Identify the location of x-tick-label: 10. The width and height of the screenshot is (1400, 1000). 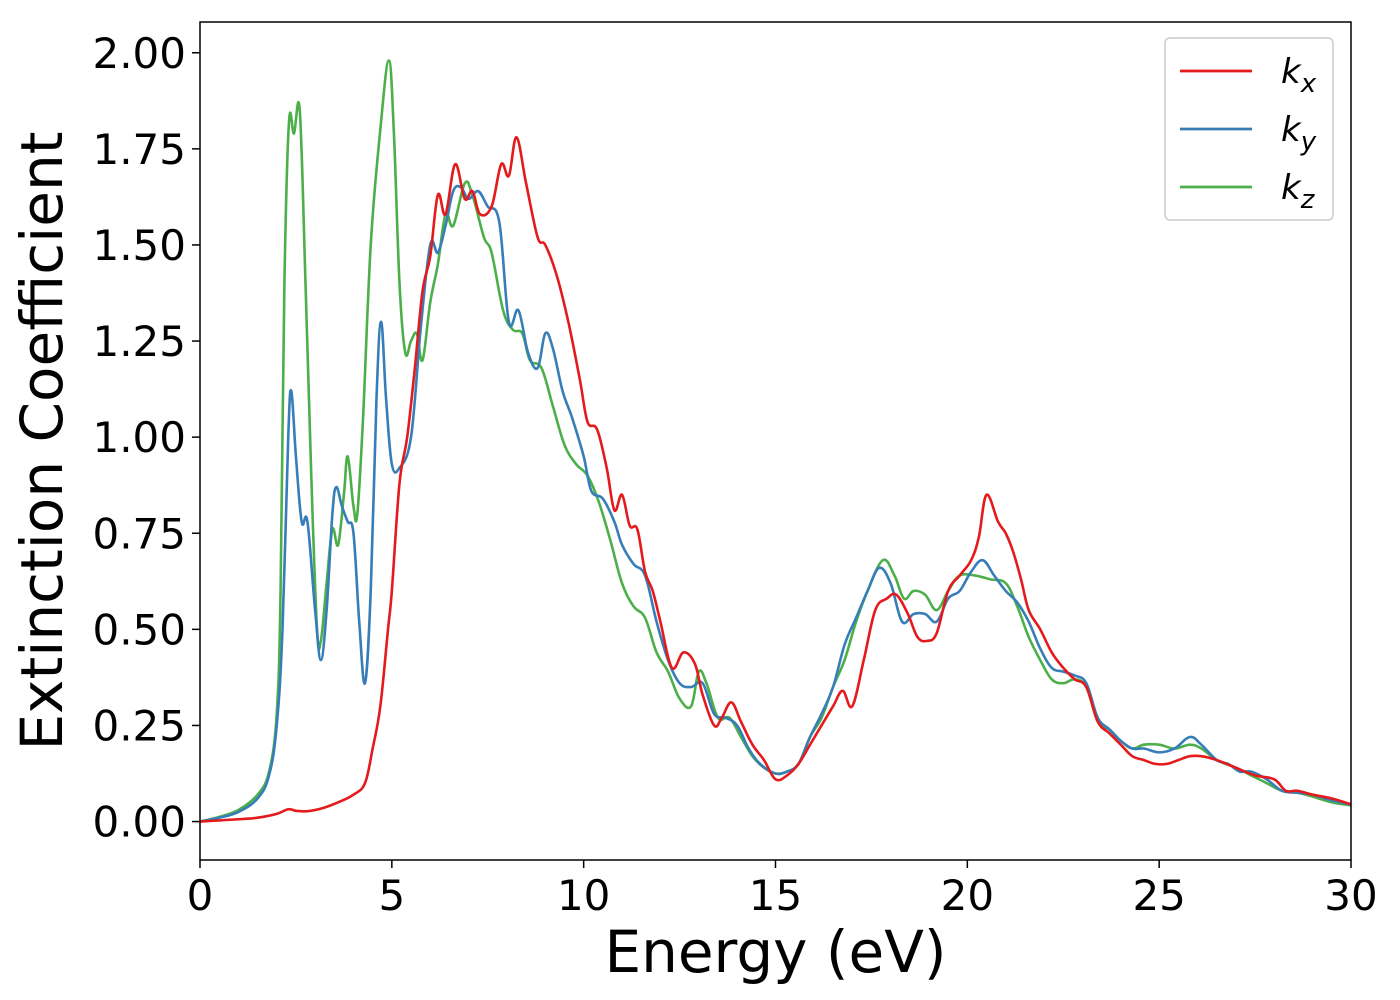
(583, 895).